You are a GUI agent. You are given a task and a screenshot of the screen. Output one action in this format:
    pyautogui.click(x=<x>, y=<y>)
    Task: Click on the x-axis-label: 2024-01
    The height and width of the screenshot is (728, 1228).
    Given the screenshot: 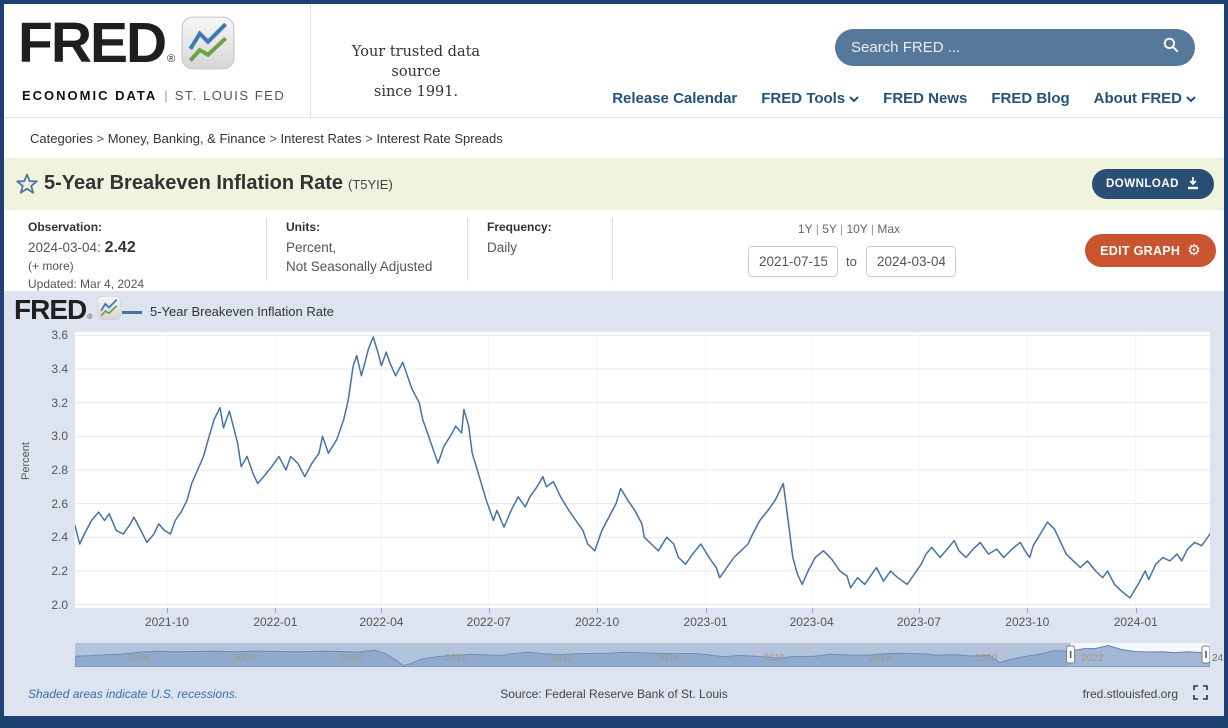 What is the action you would take?
    pyautogui.click(x=1135, y=622)
    